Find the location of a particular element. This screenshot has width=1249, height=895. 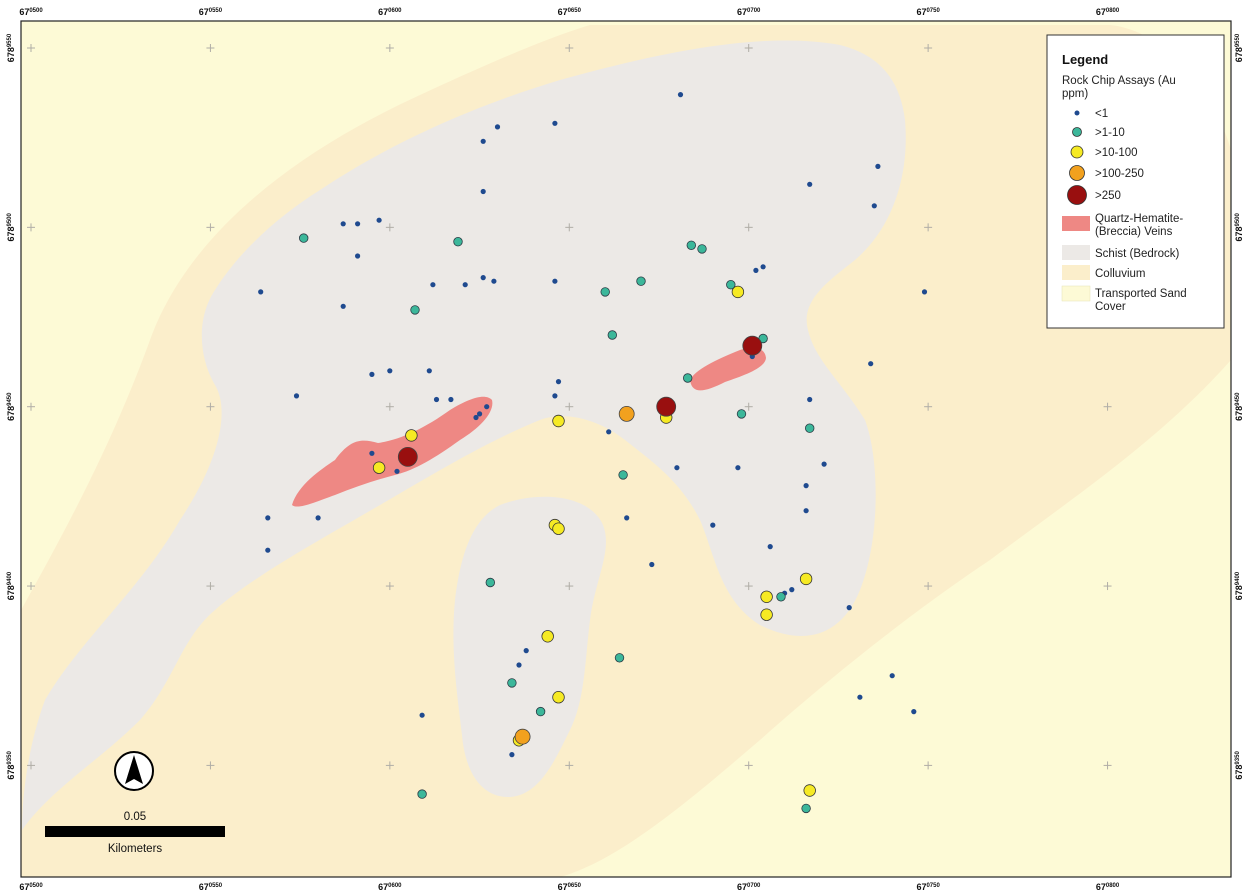

quartz-hematite-vein is located at coordinates (728, 369).